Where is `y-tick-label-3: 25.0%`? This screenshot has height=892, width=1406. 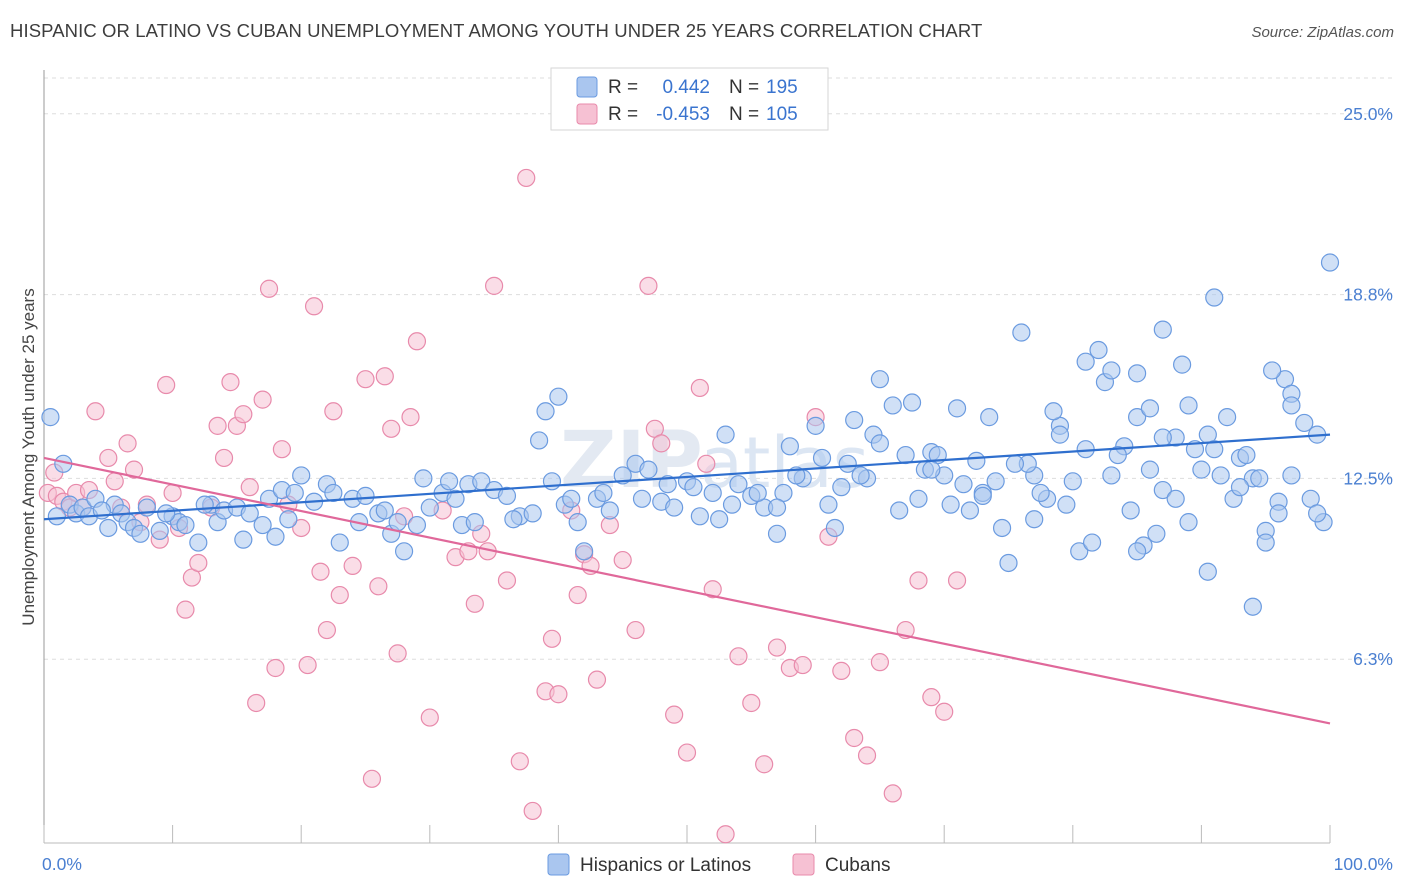 y-tick-label-3: 25.0% is located at coordinates (1368, 114).